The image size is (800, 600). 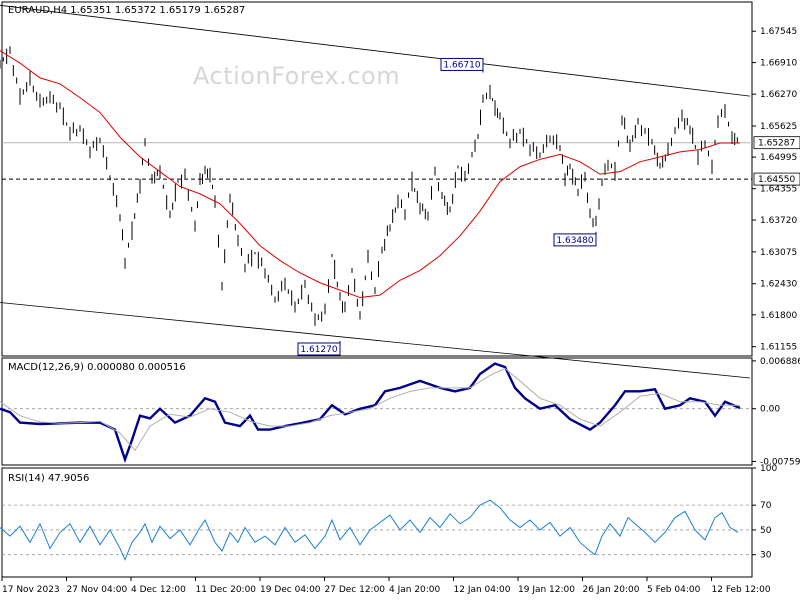 I want to click on macd-tick-label: 0.00, so click(x=770, y=410).